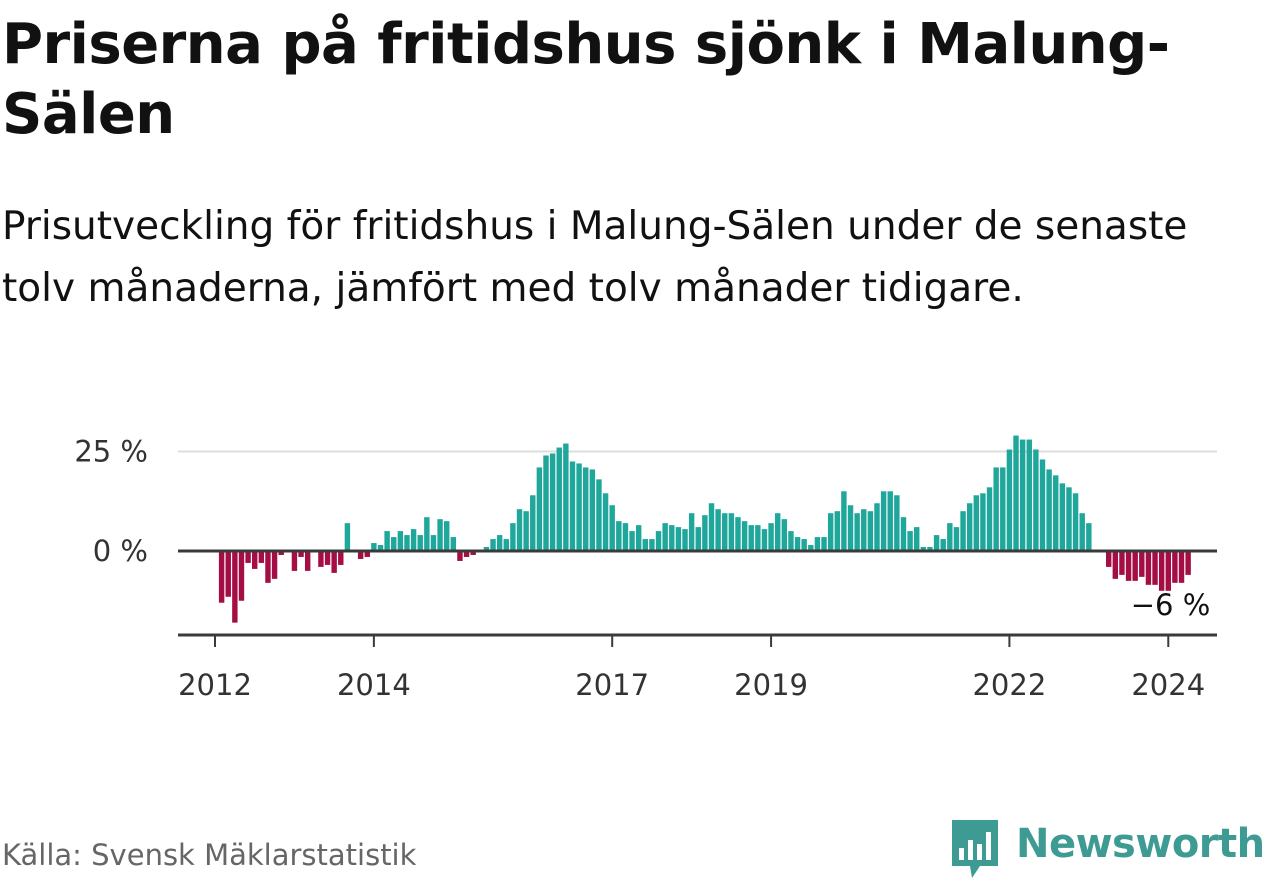 Image resolution: width=1262 pixels, height=880 pixels. Describe the element at coordinates (1139, 844) in the screenshot. I see `brand-name: Newsworthy` at that location.